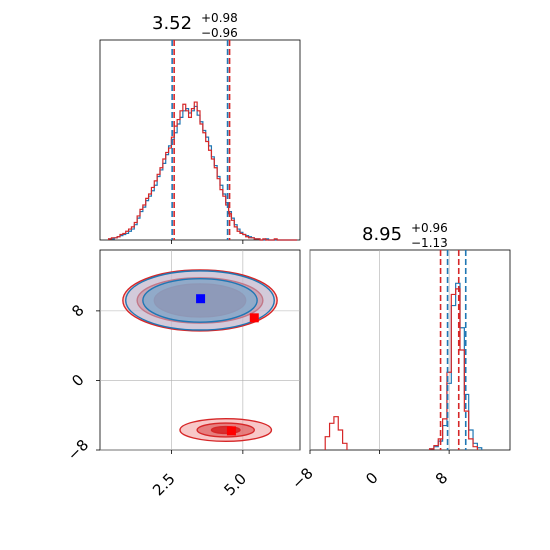 This screenshot has width=550, height=550. Describe the element at coordinates (77, 310) in the screenshot. I see `y-tick-label-2: 8` at that location.